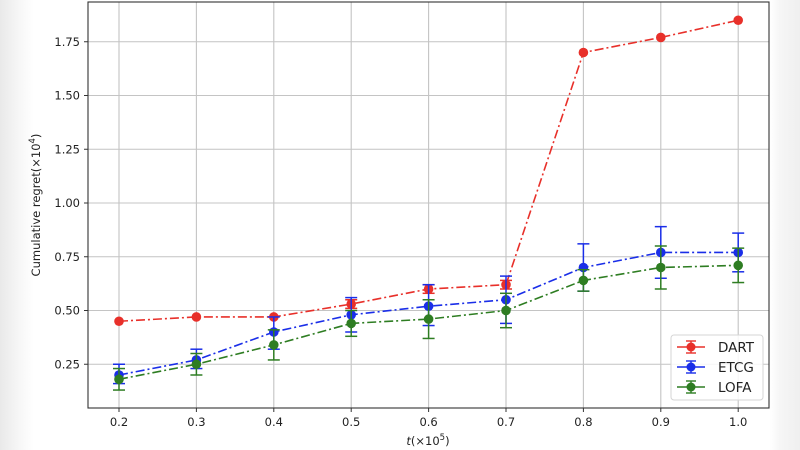 The image size is (800, 450). I want to click on x-tick-label: 0.6, so click(428, 422).